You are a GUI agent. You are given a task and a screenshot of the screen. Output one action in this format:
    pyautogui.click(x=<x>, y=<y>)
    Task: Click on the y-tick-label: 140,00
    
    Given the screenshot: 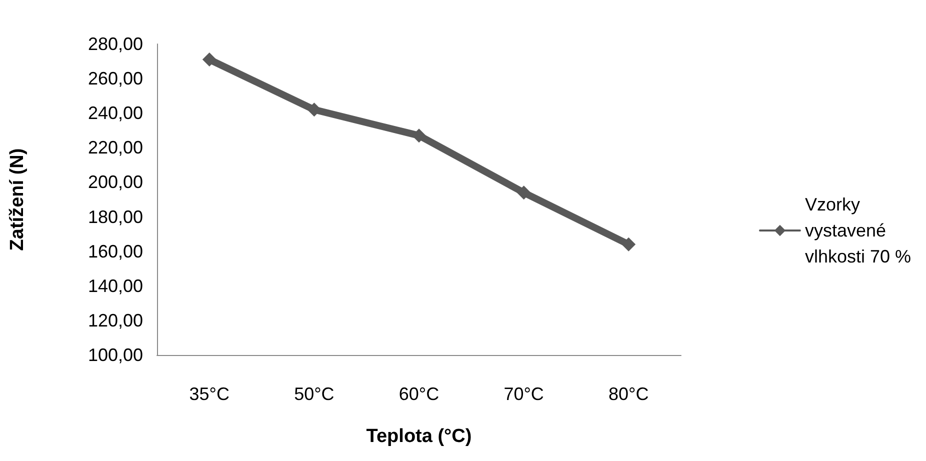 What is the action you would take?
    pyautogui.click(x=115, y=286)
    